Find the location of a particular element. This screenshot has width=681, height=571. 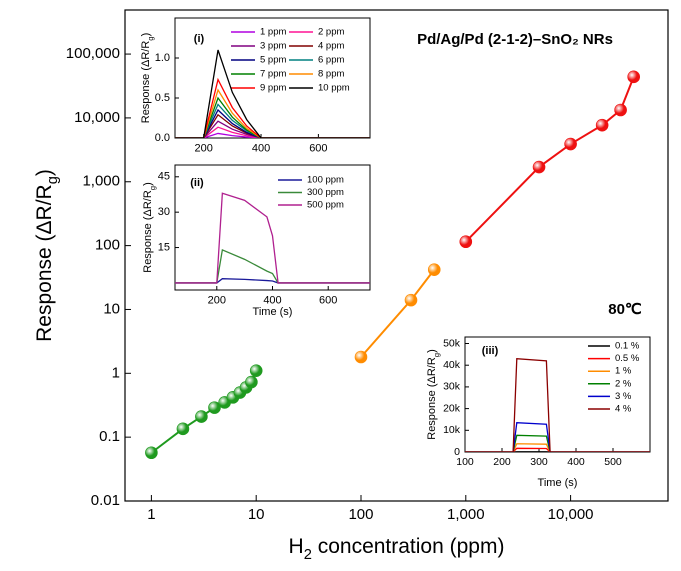

x-tick-label: 1 is located at coordinates (151, 514).